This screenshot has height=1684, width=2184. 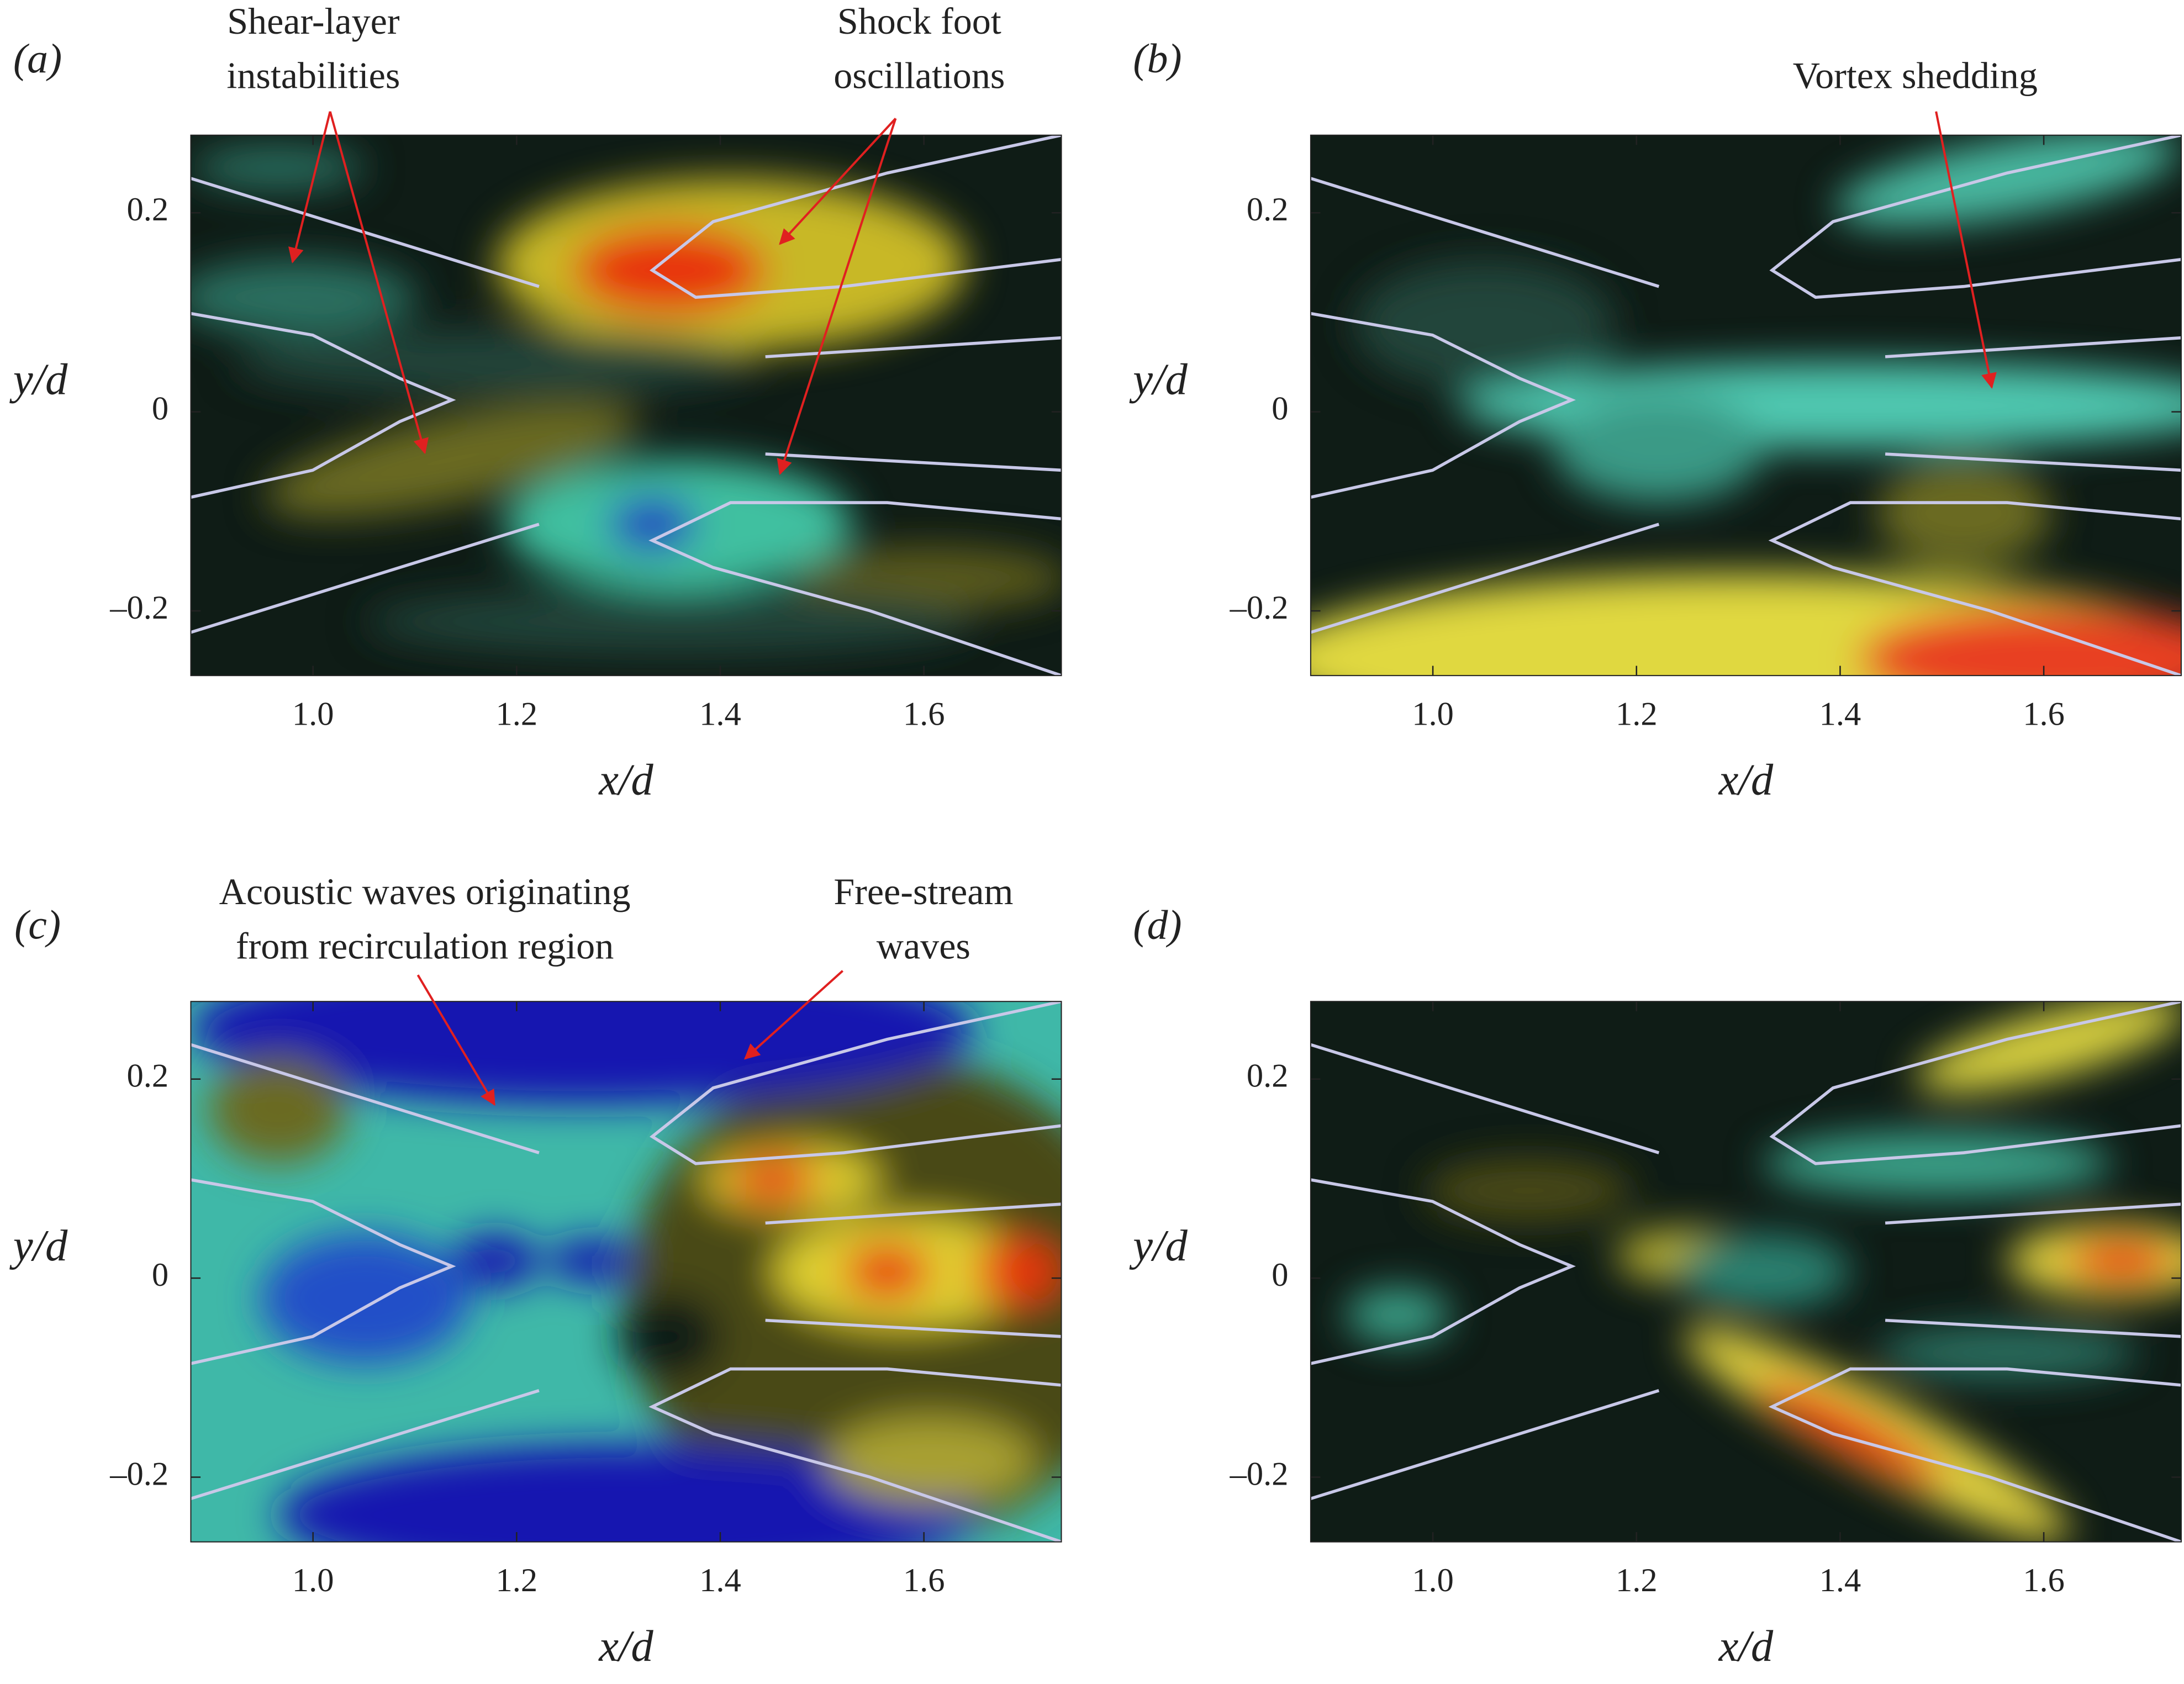 I want to click on annotation: from recirculation region, so click(x=425, y=946).